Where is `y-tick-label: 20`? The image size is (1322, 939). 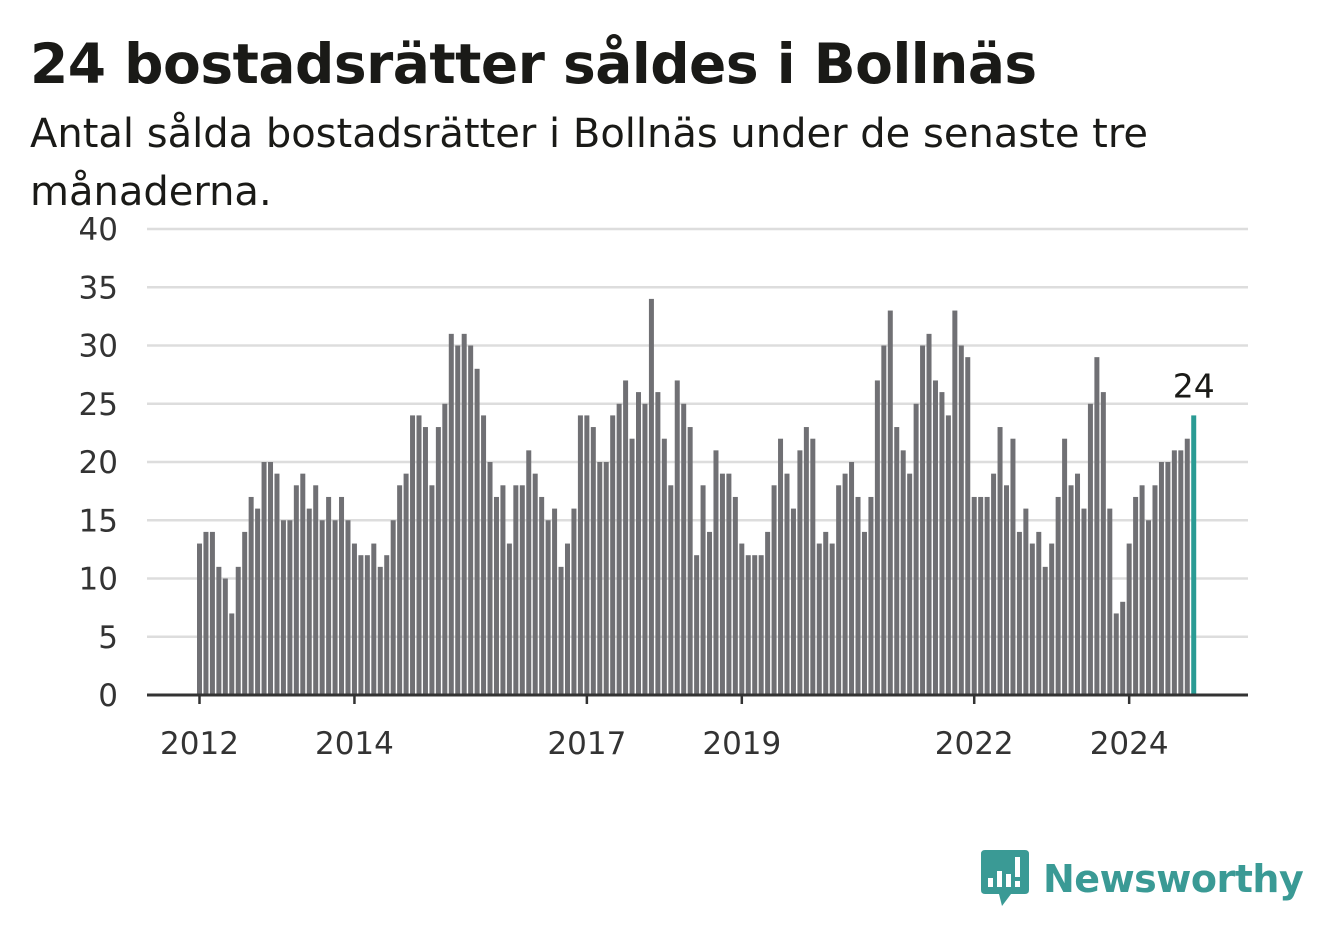
y-tick-label: 20 is located at coordinates (98, 463).